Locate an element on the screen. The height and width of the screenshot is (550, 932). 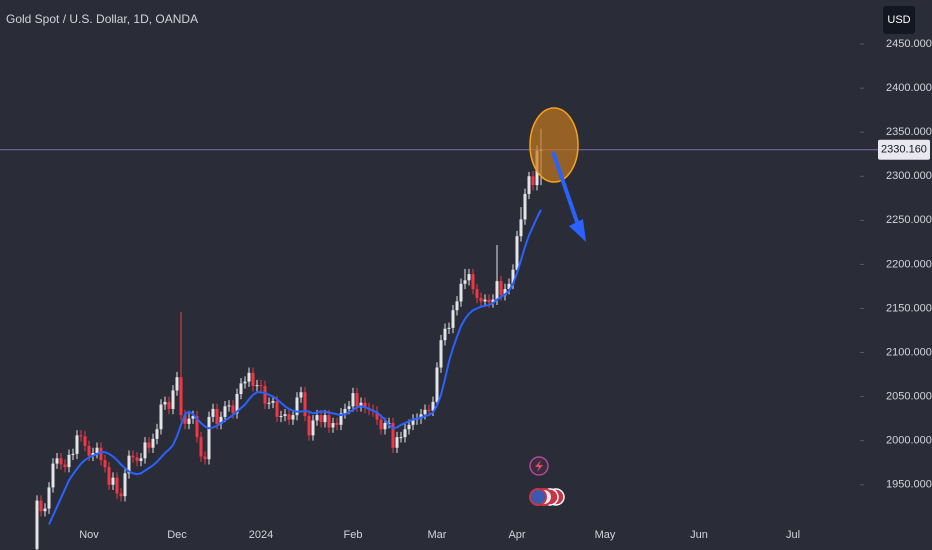
y-tick-label: 1950.000 is located at coordinates (909, 485).